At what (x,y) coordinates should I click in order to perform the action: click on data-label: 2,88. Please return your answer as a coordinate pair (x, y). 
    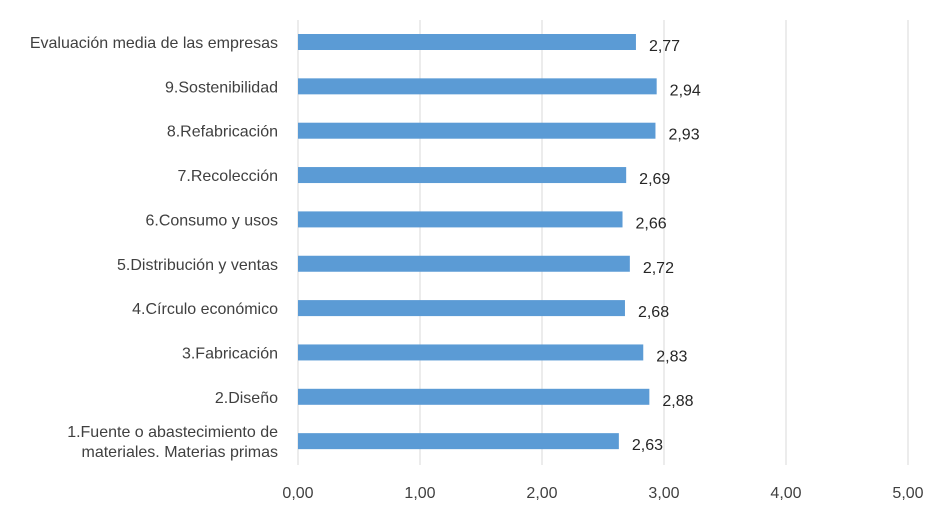
    Looking at the image, I should click on (677, 401).